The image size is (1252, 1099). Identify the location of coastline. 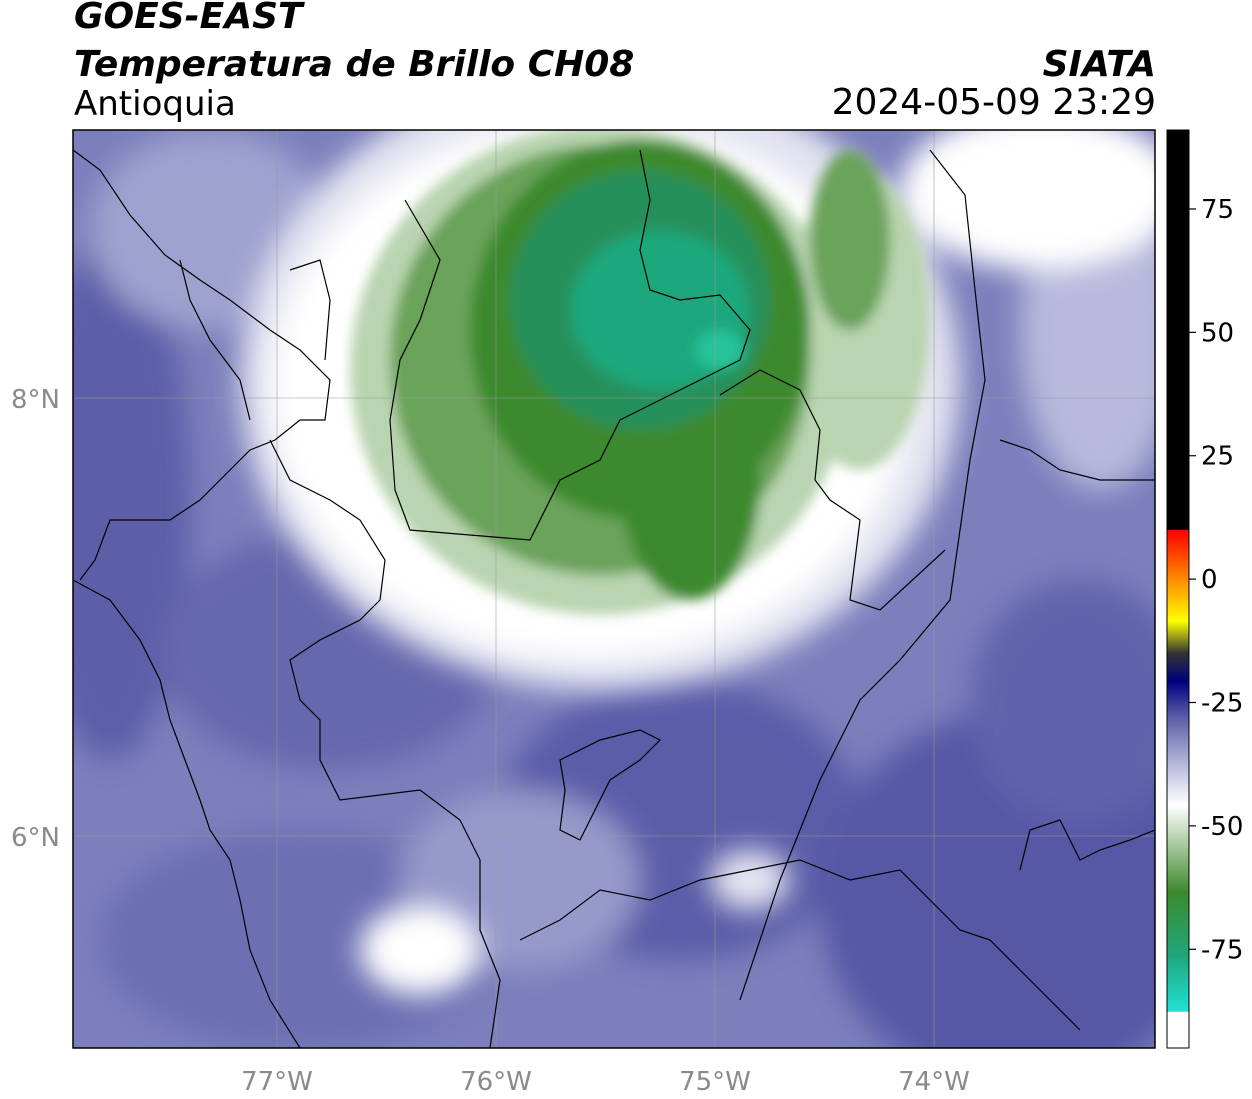
(202, 365).